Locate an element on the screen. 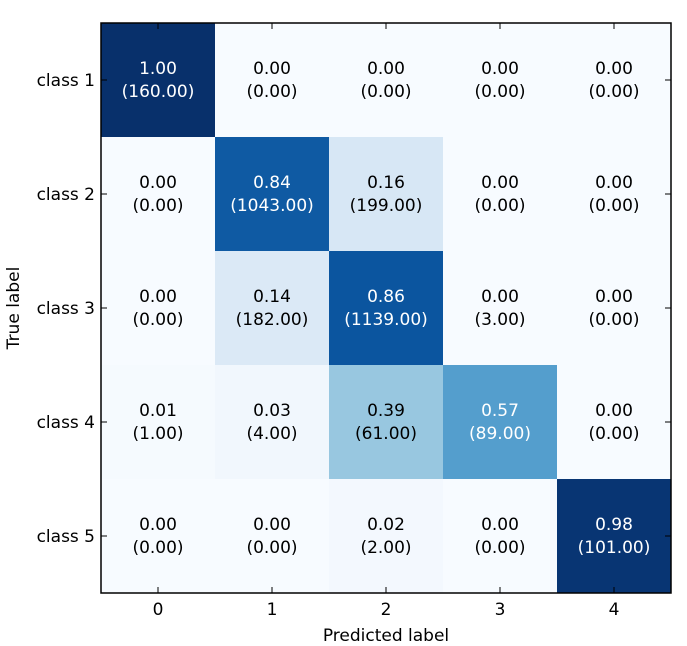  heatmap-cell-r3-c2 is located at coordinates (386, 308).